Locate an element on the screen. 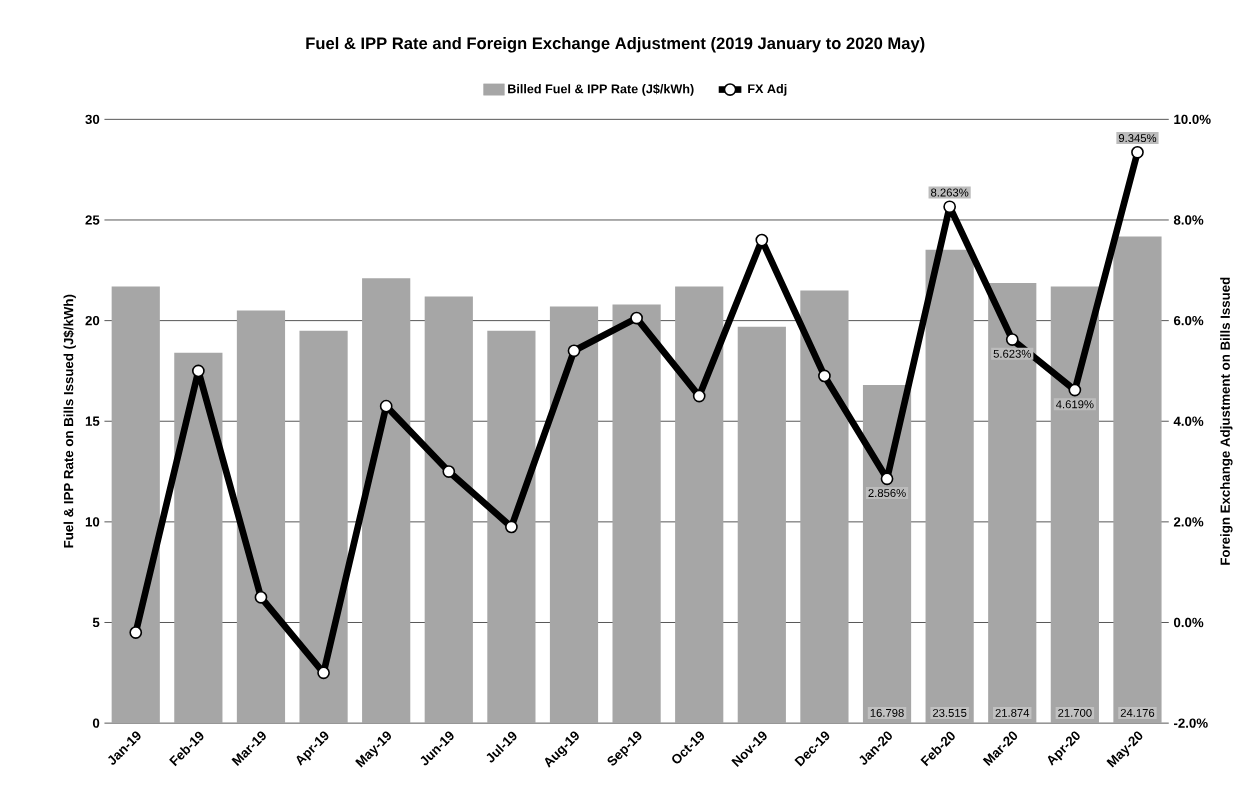 The image size is (1237, 809). y2-tick-label: 2.0% is located at coordinates (1188, 522).